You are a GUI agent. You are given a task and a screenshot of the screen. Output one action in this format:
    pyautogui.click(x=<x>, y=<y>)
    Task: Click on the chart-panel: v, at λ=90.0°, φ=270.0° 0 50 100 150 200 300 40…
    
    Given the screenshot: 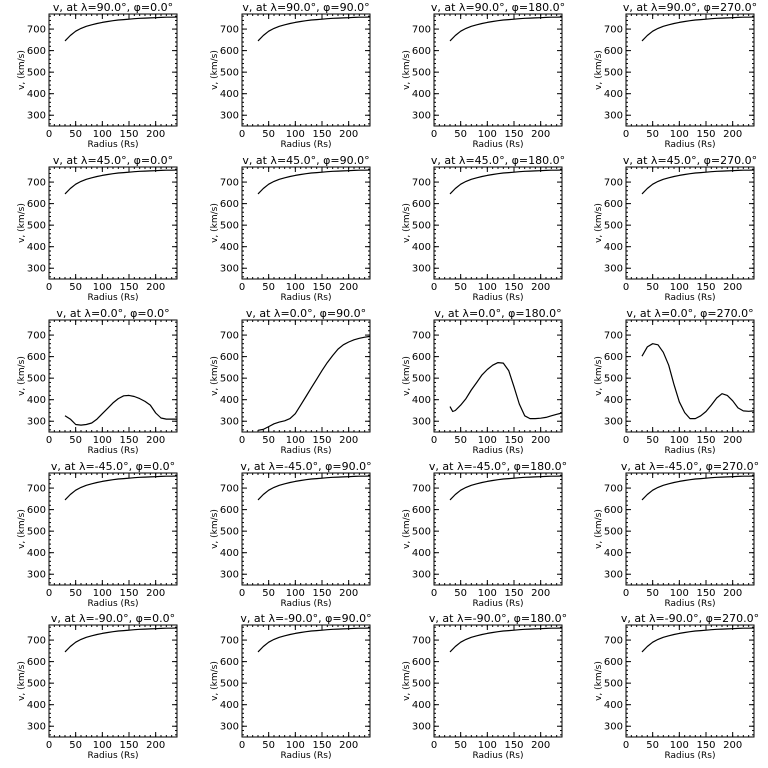 What is the action you would take?
    pyautogui.click(x=675, y=75)
    